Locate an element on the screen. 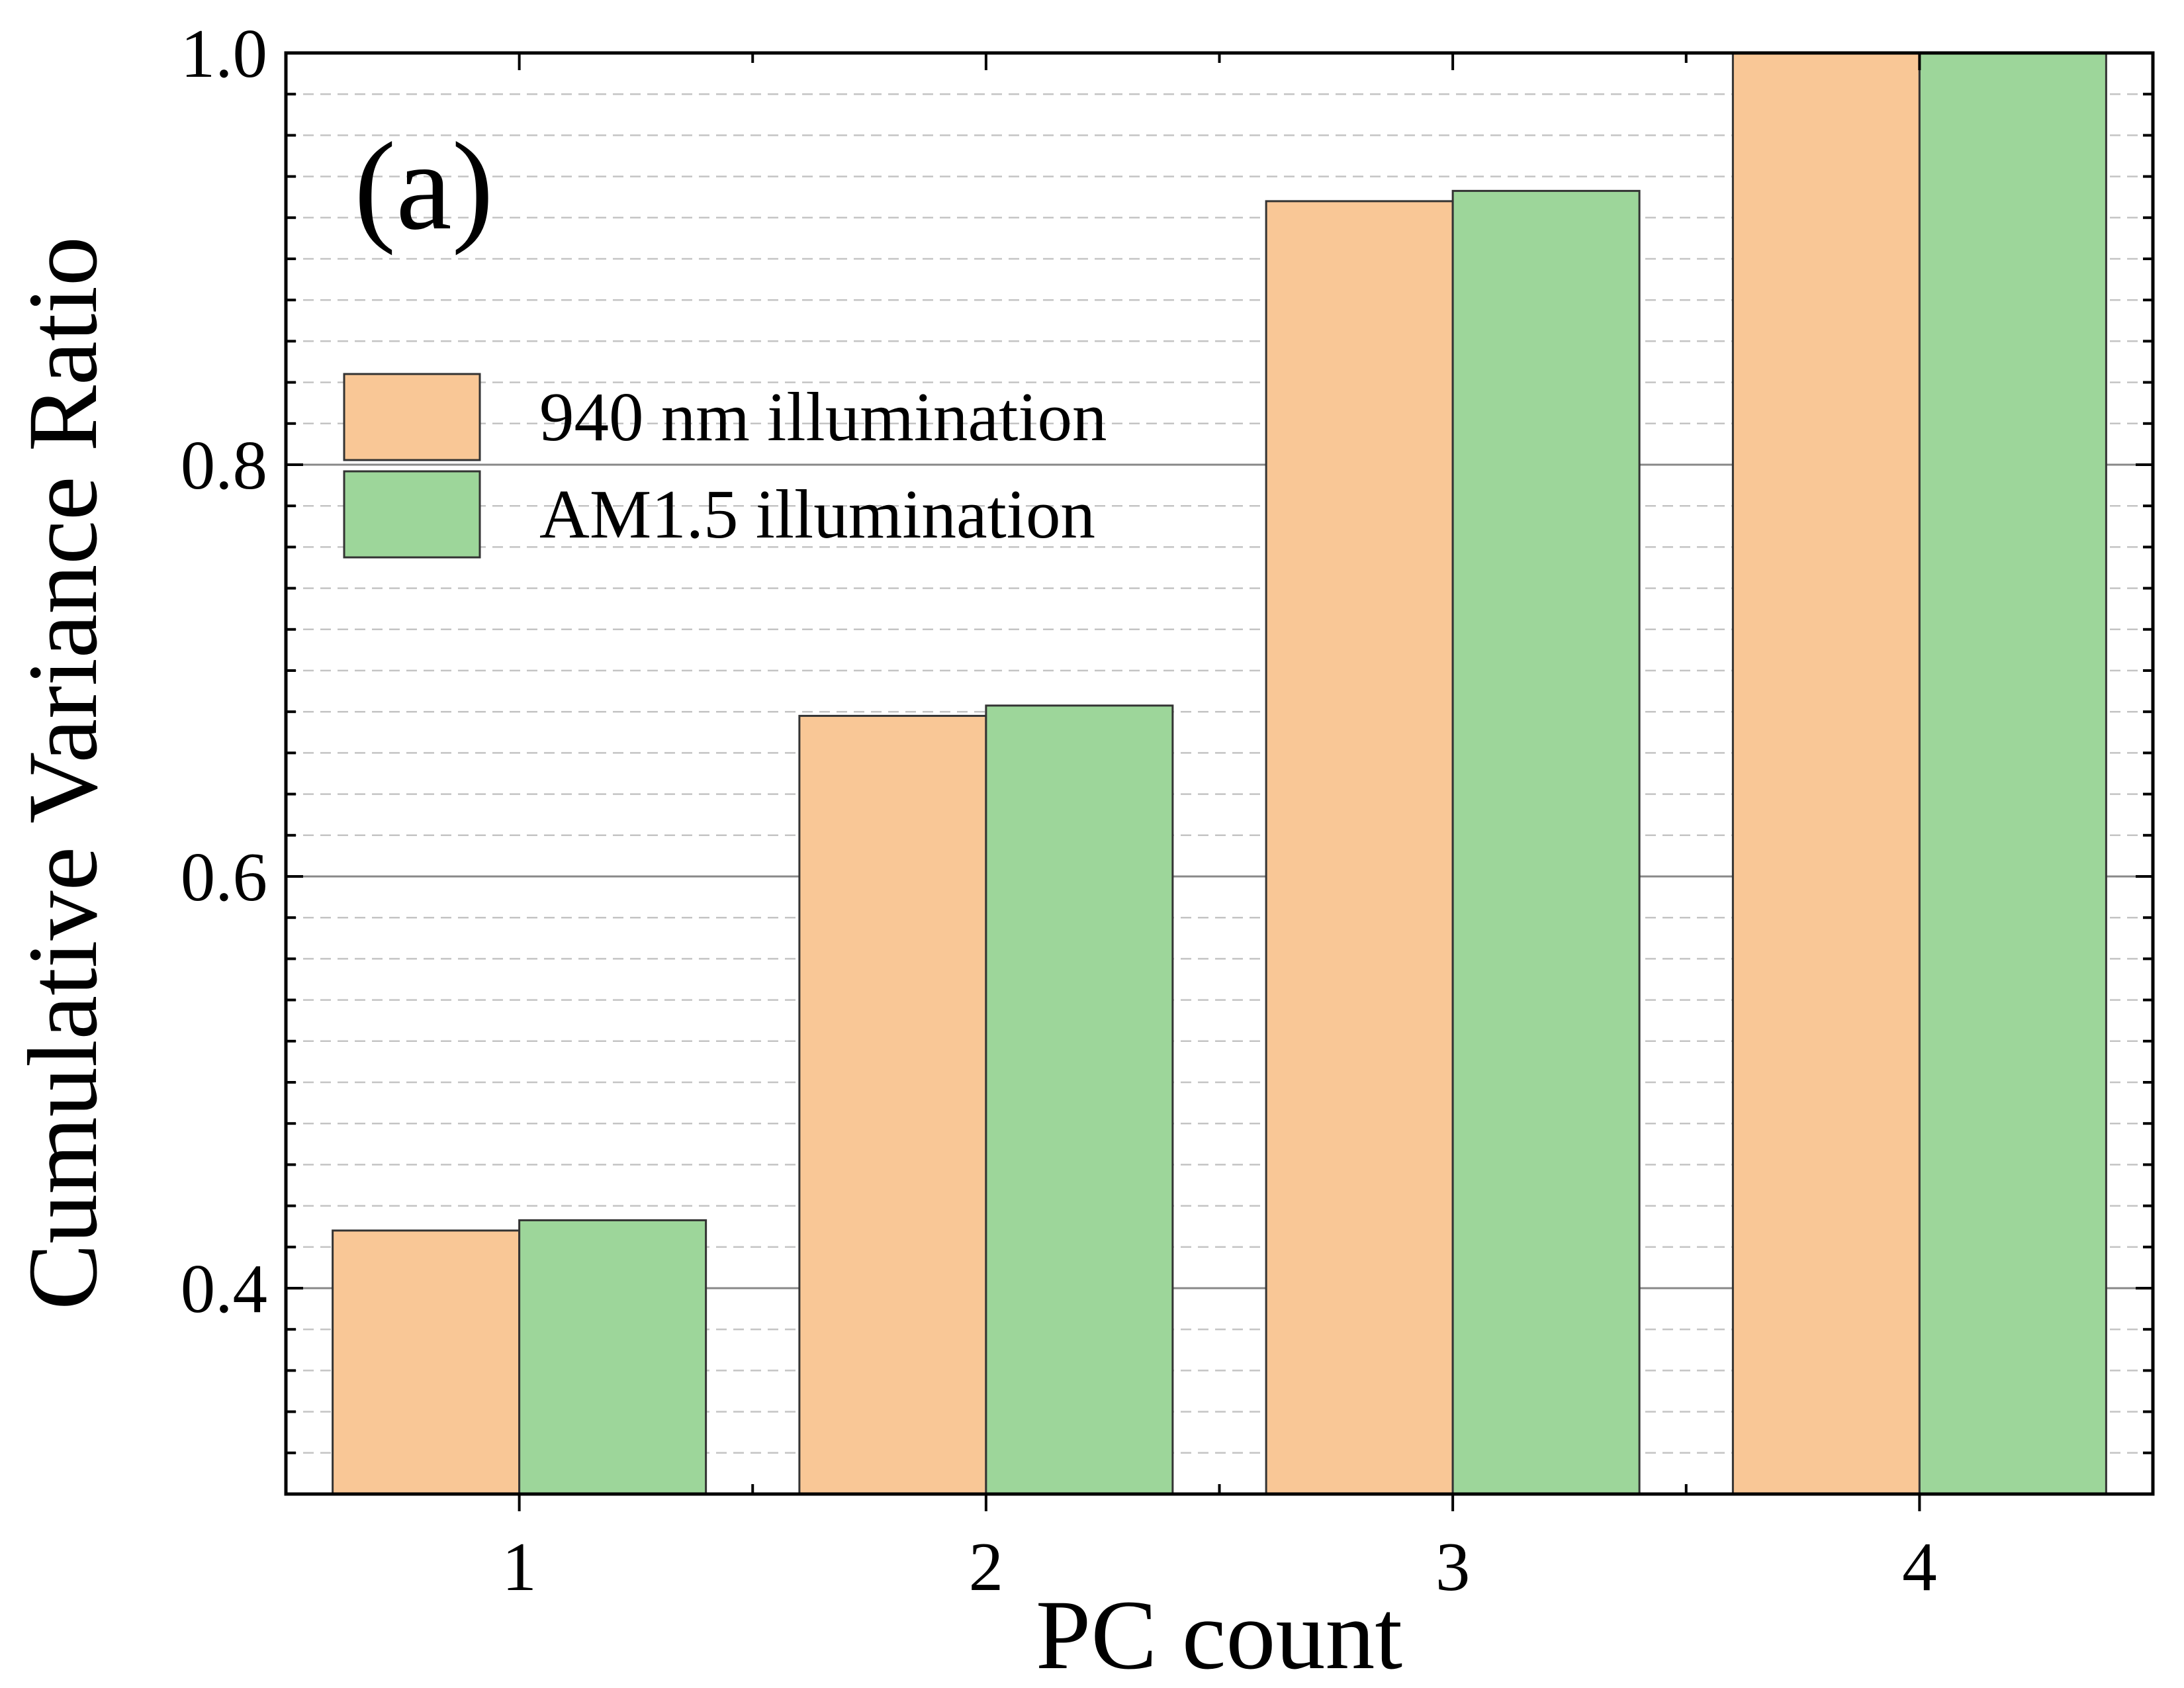 This screenshot has width=2184, height=1688. x-tick-label: 4 is located at coordinates (1920, 1566).